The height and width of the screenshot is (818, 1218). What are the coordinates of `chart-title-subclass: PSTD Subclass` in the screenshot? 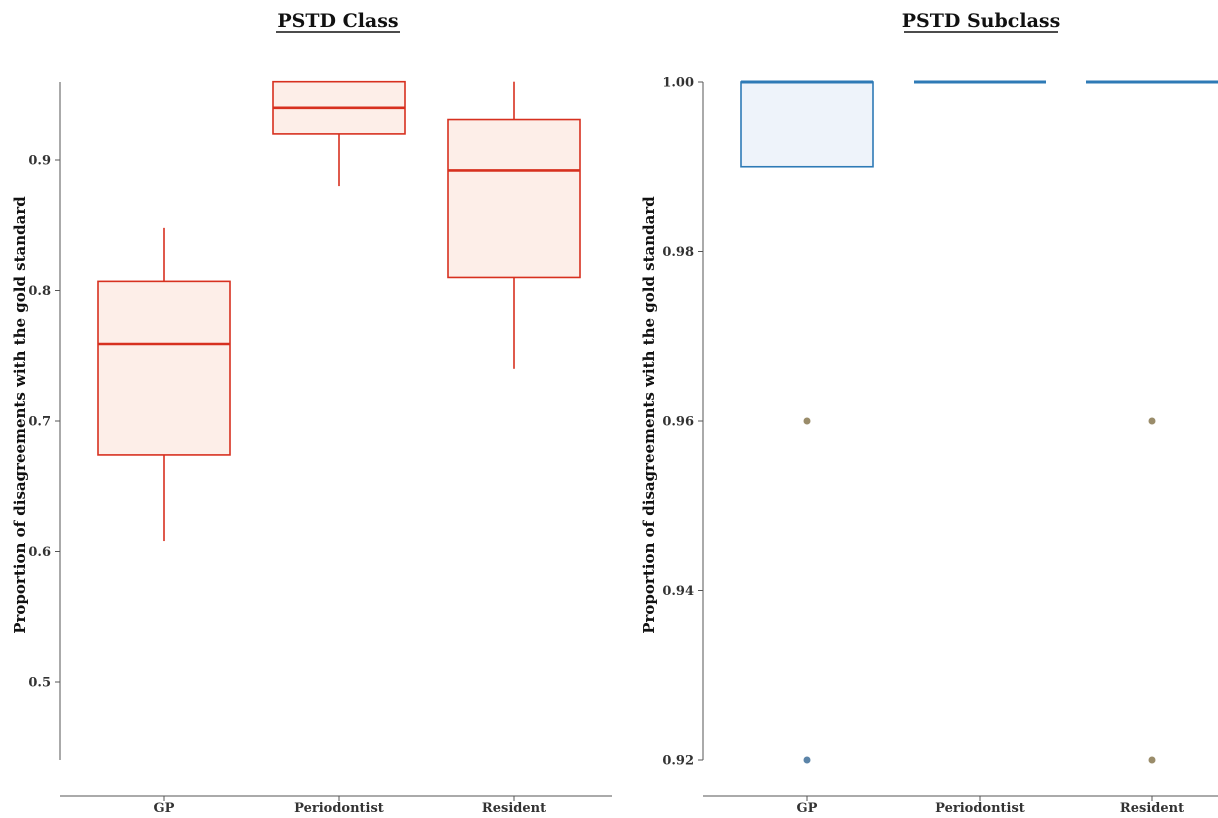 It's located at (981, 21).